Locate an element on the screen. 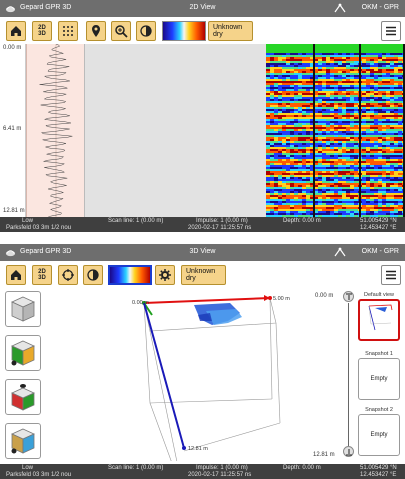 This screenshot has height=479, width=405. cube-view-side-button is located at coordinates (23, 397).